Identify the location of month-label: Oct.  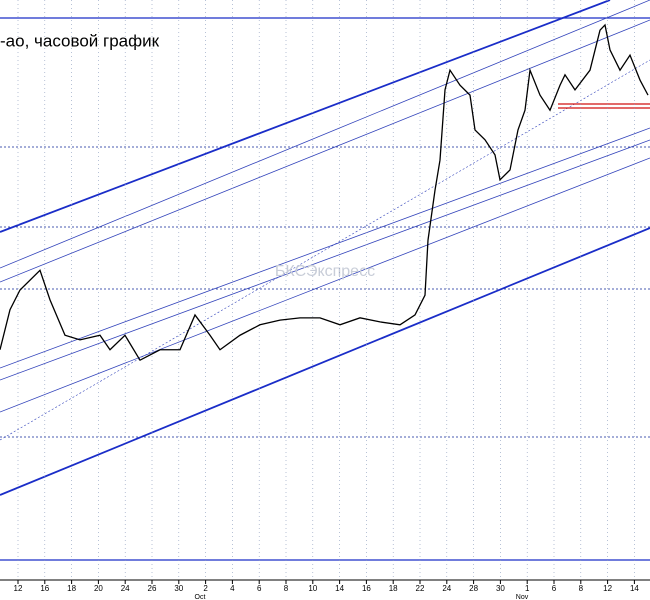
(200, 597).